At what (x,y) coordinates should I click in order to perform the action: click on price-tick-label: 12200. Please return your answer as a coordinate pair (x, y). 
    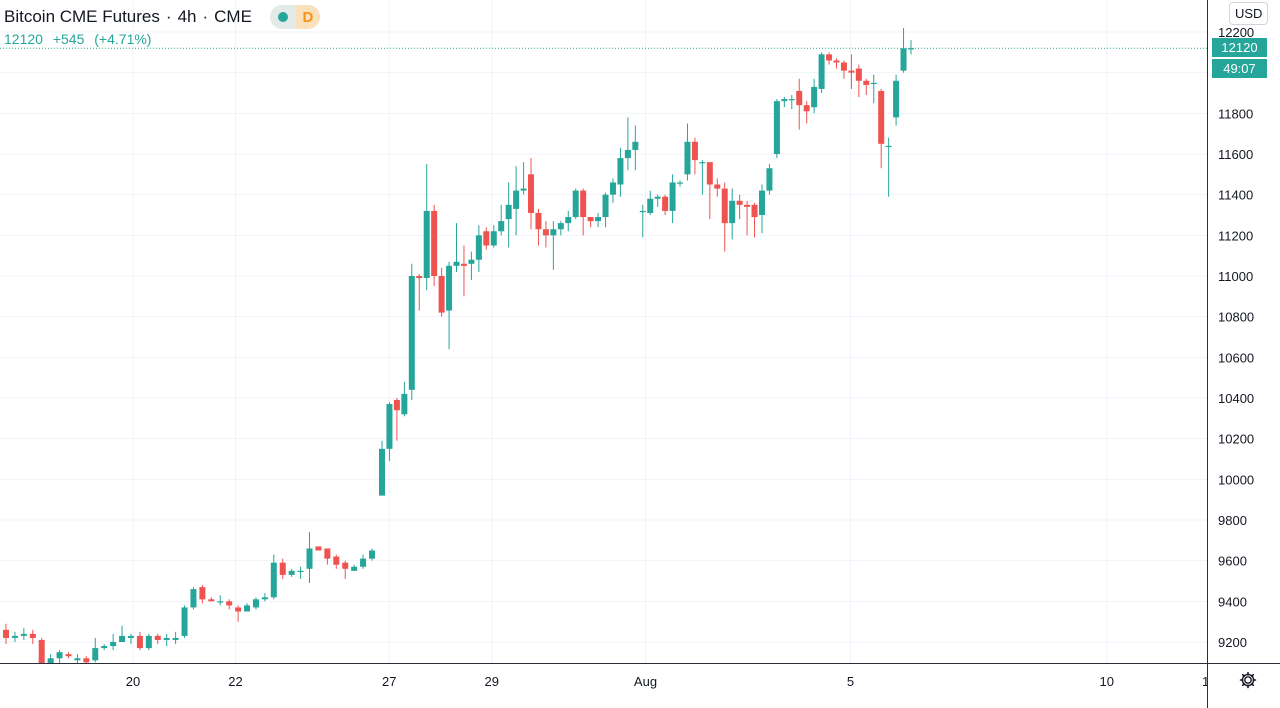
    Looking at the image, I should click on (1236, 32).